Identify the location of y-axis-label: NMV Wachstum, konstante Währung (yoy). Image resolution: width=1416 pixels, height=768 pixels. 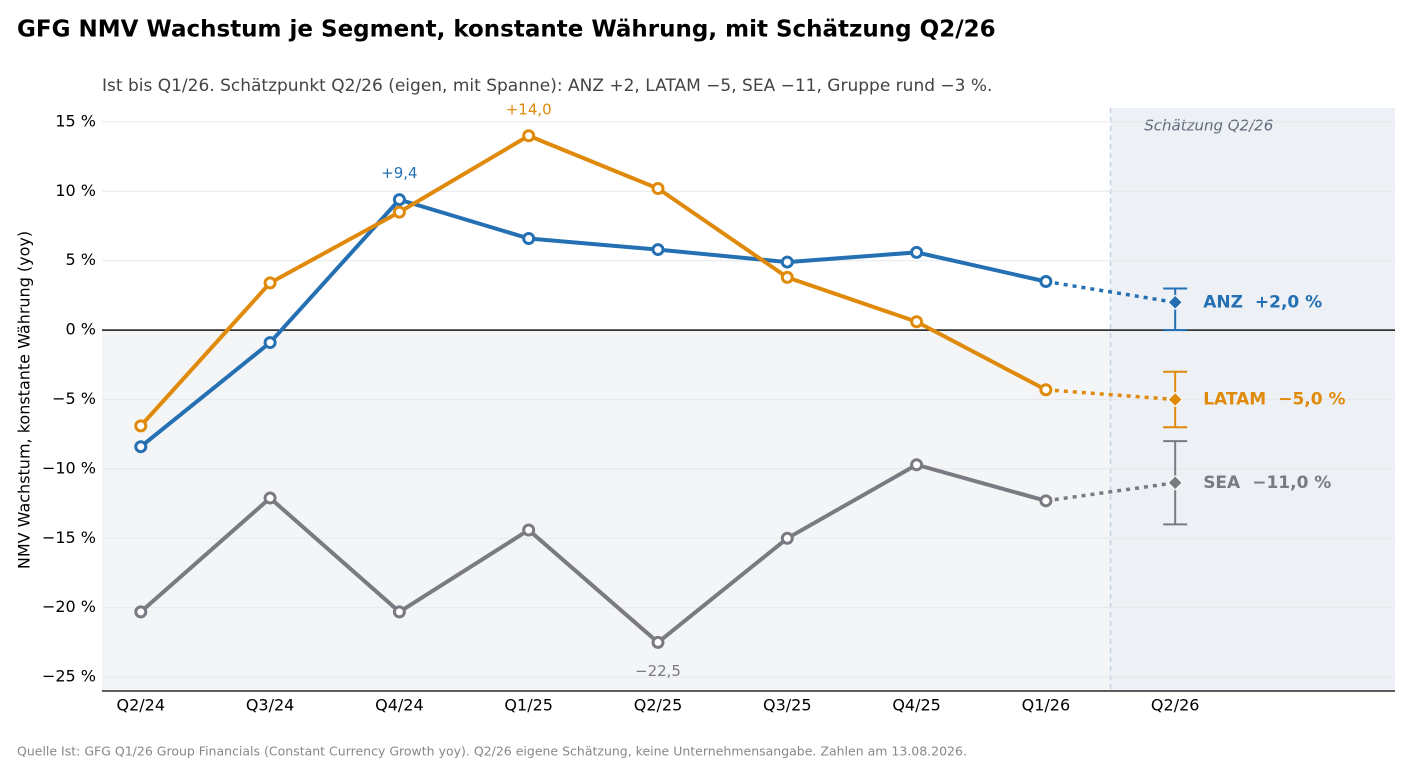
(24, 400).